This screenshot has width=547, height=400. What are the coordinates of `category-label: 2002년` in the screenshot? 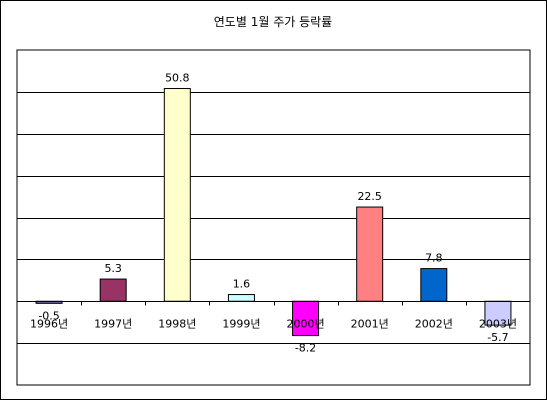 It's located at (434, 324).